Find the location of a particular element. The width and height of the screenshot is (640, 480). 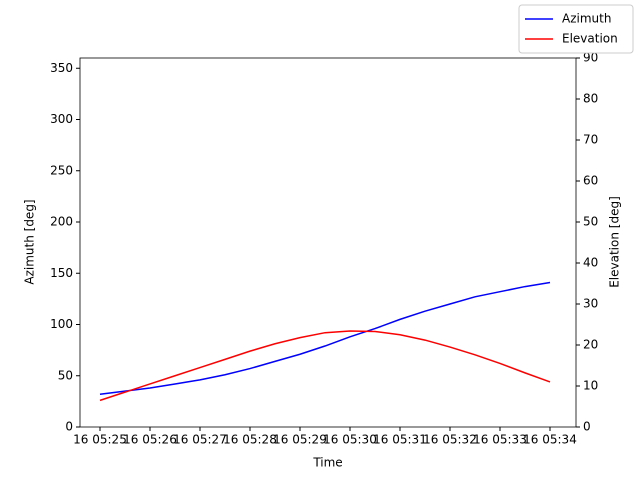

x-tick-label: 16 05:32 is located at coordinates (450, 440).